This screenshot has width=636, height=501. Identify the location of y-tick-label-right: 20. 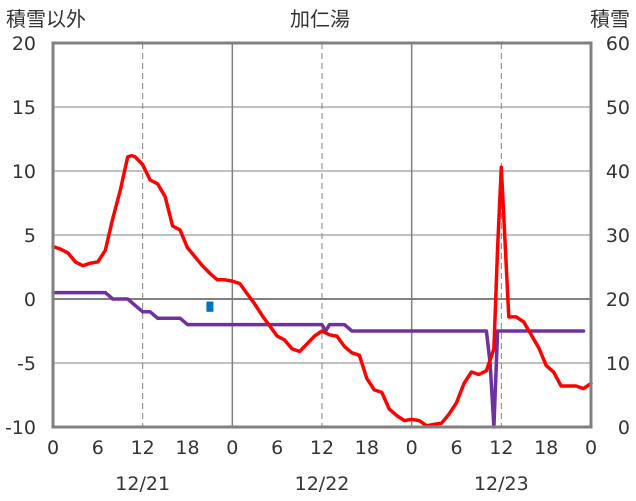
(618, 300).